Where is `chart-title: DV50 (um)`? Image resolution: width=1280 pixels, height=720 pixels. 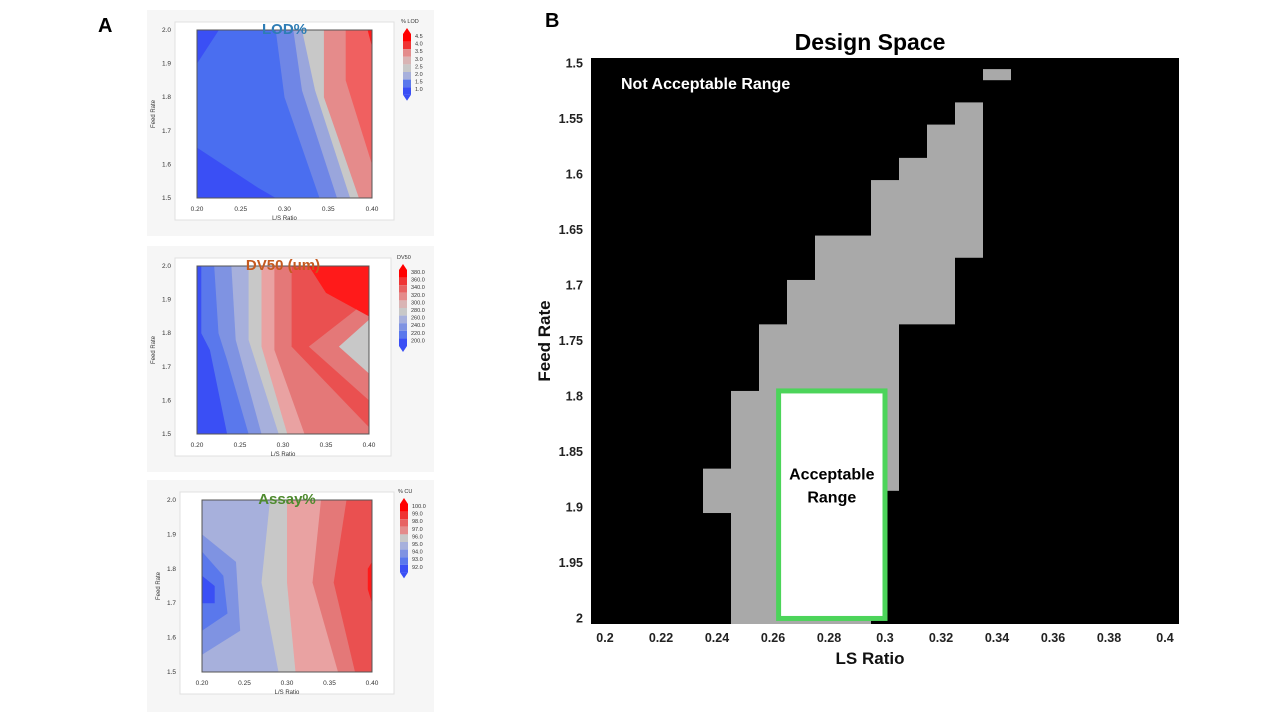 chart-title: DV50 (um) is located at coordinates (283, 265).